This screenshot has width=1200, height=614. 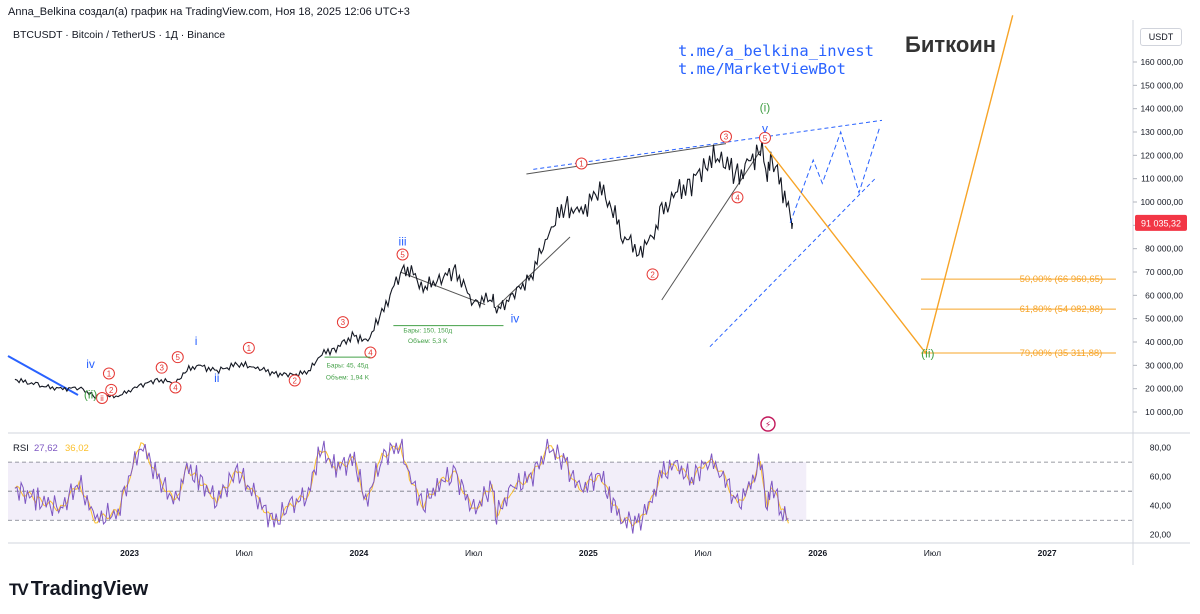 What do you see at coordinates (401, 486) in the screenshot?
I see `rsi-line` at bounding box center [401, 486].